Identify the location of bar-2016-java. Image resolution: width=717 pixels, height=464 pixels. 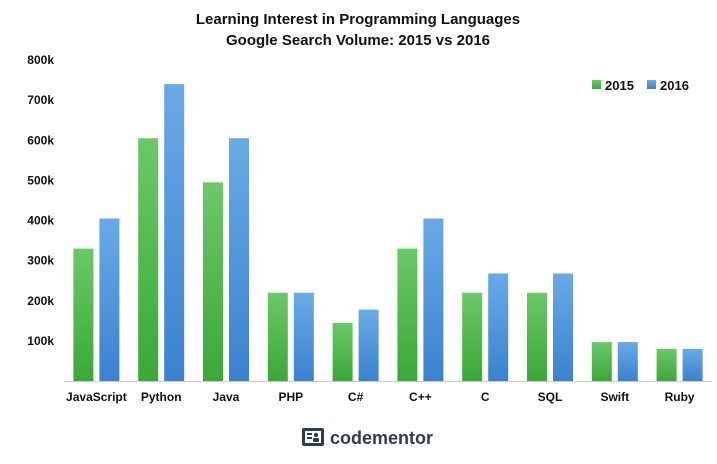
(239, 259).